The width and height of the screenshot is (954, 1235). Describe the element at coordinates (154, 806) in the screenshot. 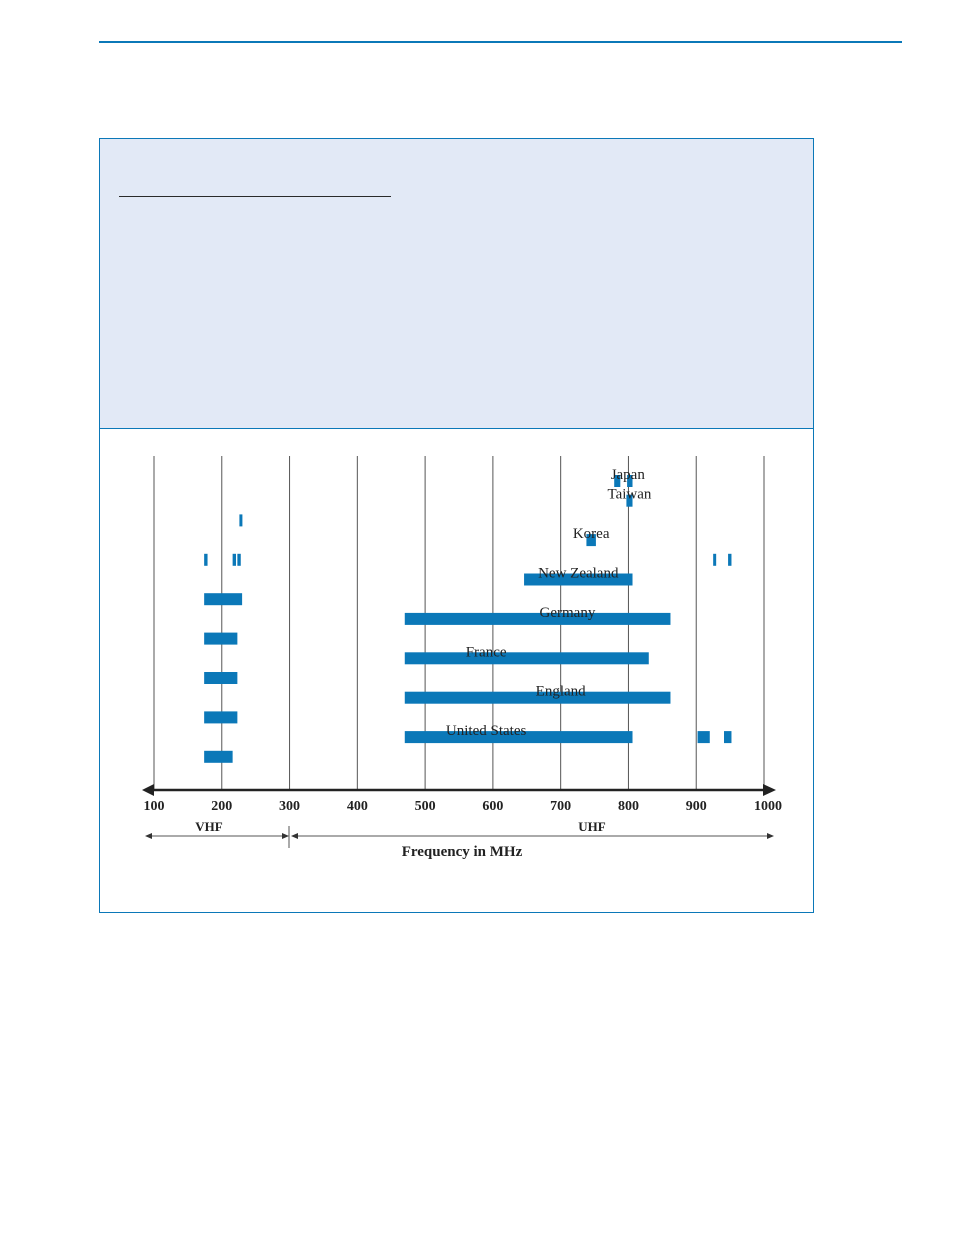

I see `tick-label-100: 100` at that location.